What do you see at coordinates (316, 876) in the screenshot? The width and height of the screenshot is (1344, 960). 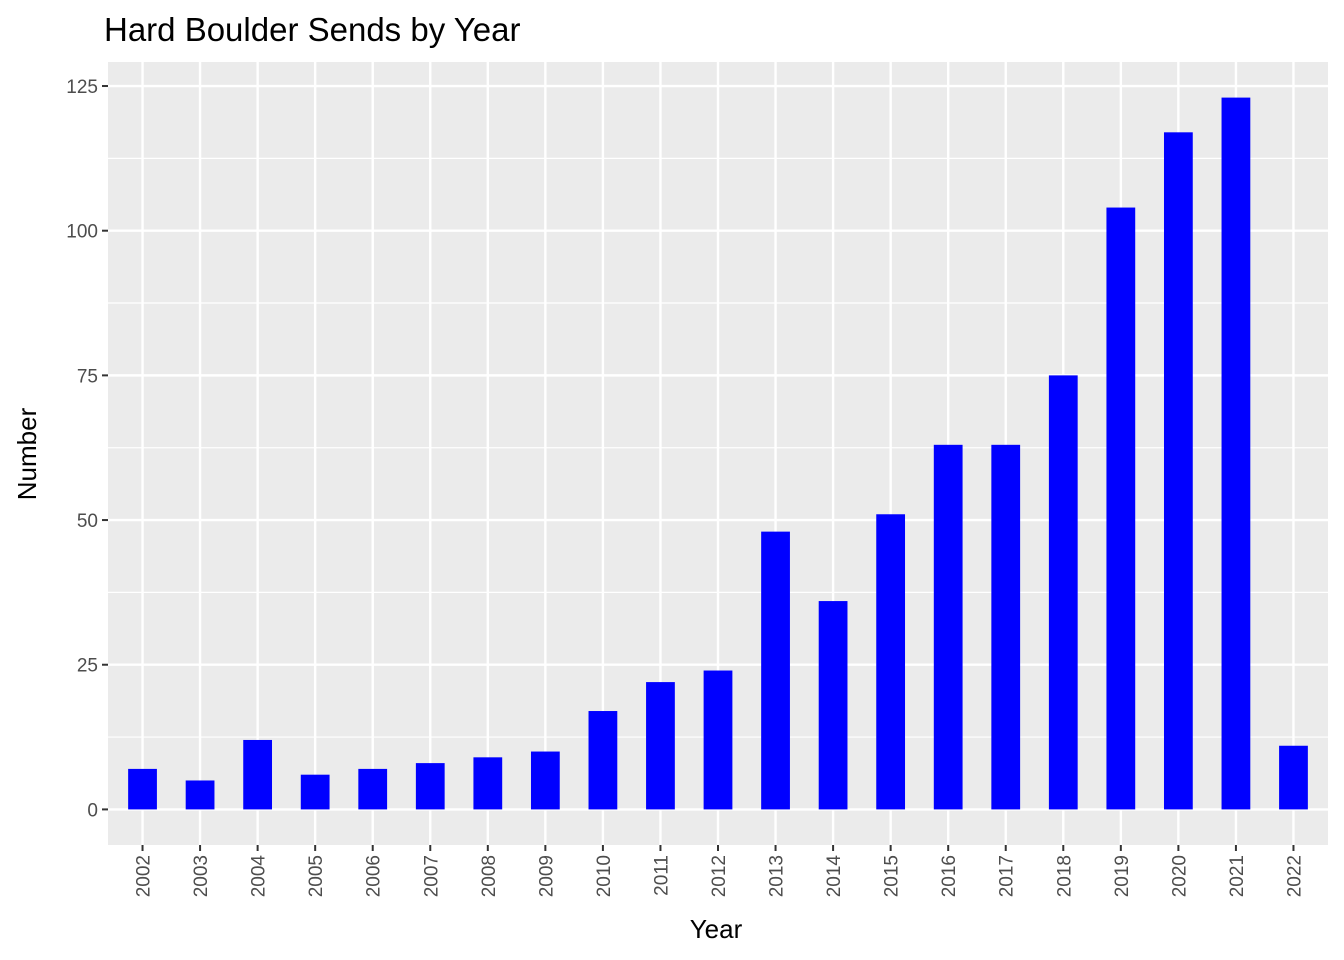 I see `x-tick-label: 2005` at bounding box center [316, 876].